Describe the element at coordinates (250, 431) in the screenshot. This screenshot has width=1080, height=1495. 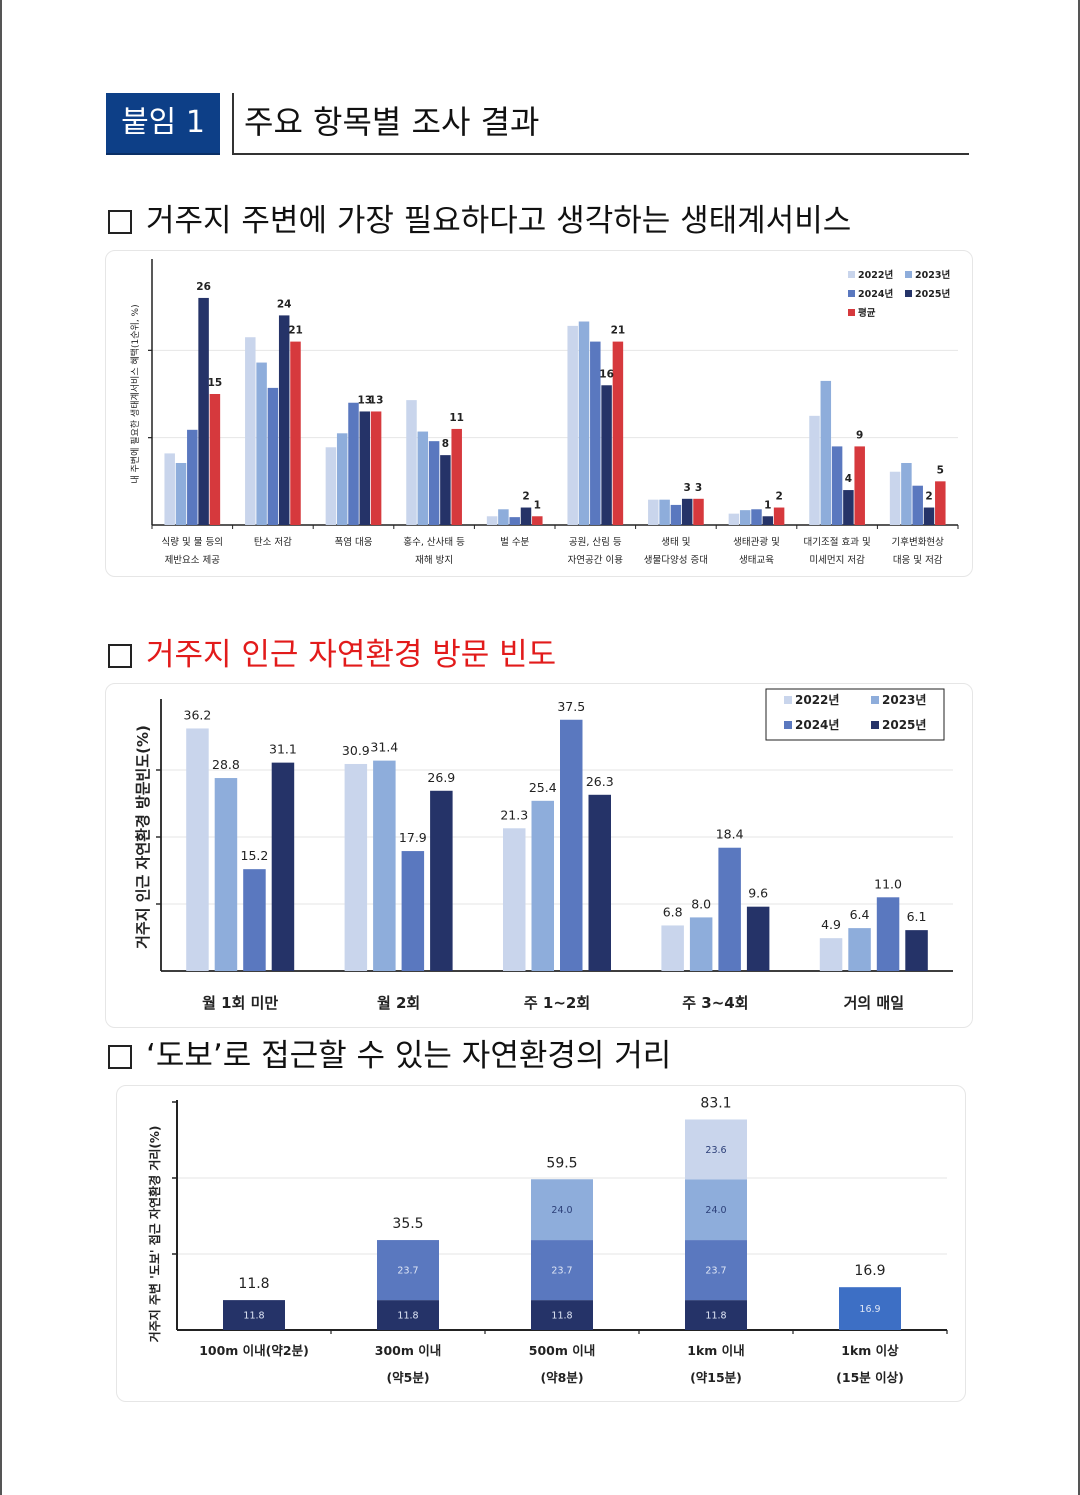
I see `bar-2022년-1` at that location.